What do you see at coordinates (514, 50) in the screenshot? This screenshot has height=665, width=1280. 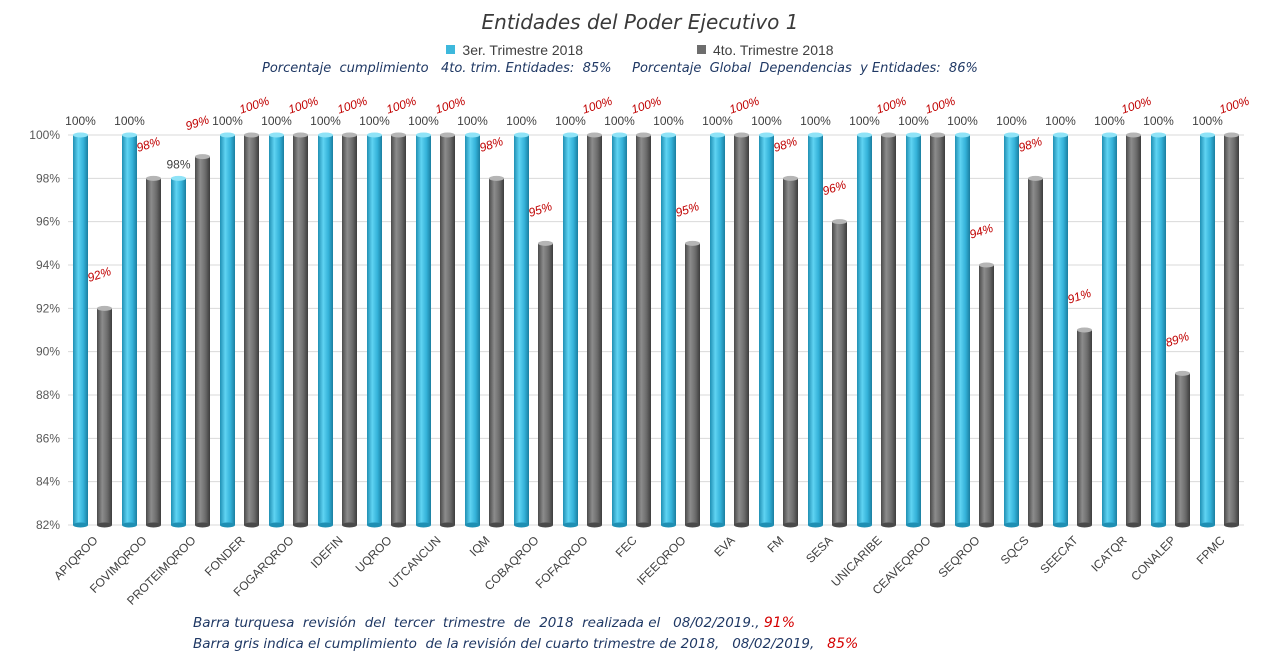 I see `legend-item-3er: 3er. Trimestre 2018` at bounding box center [514, 50].